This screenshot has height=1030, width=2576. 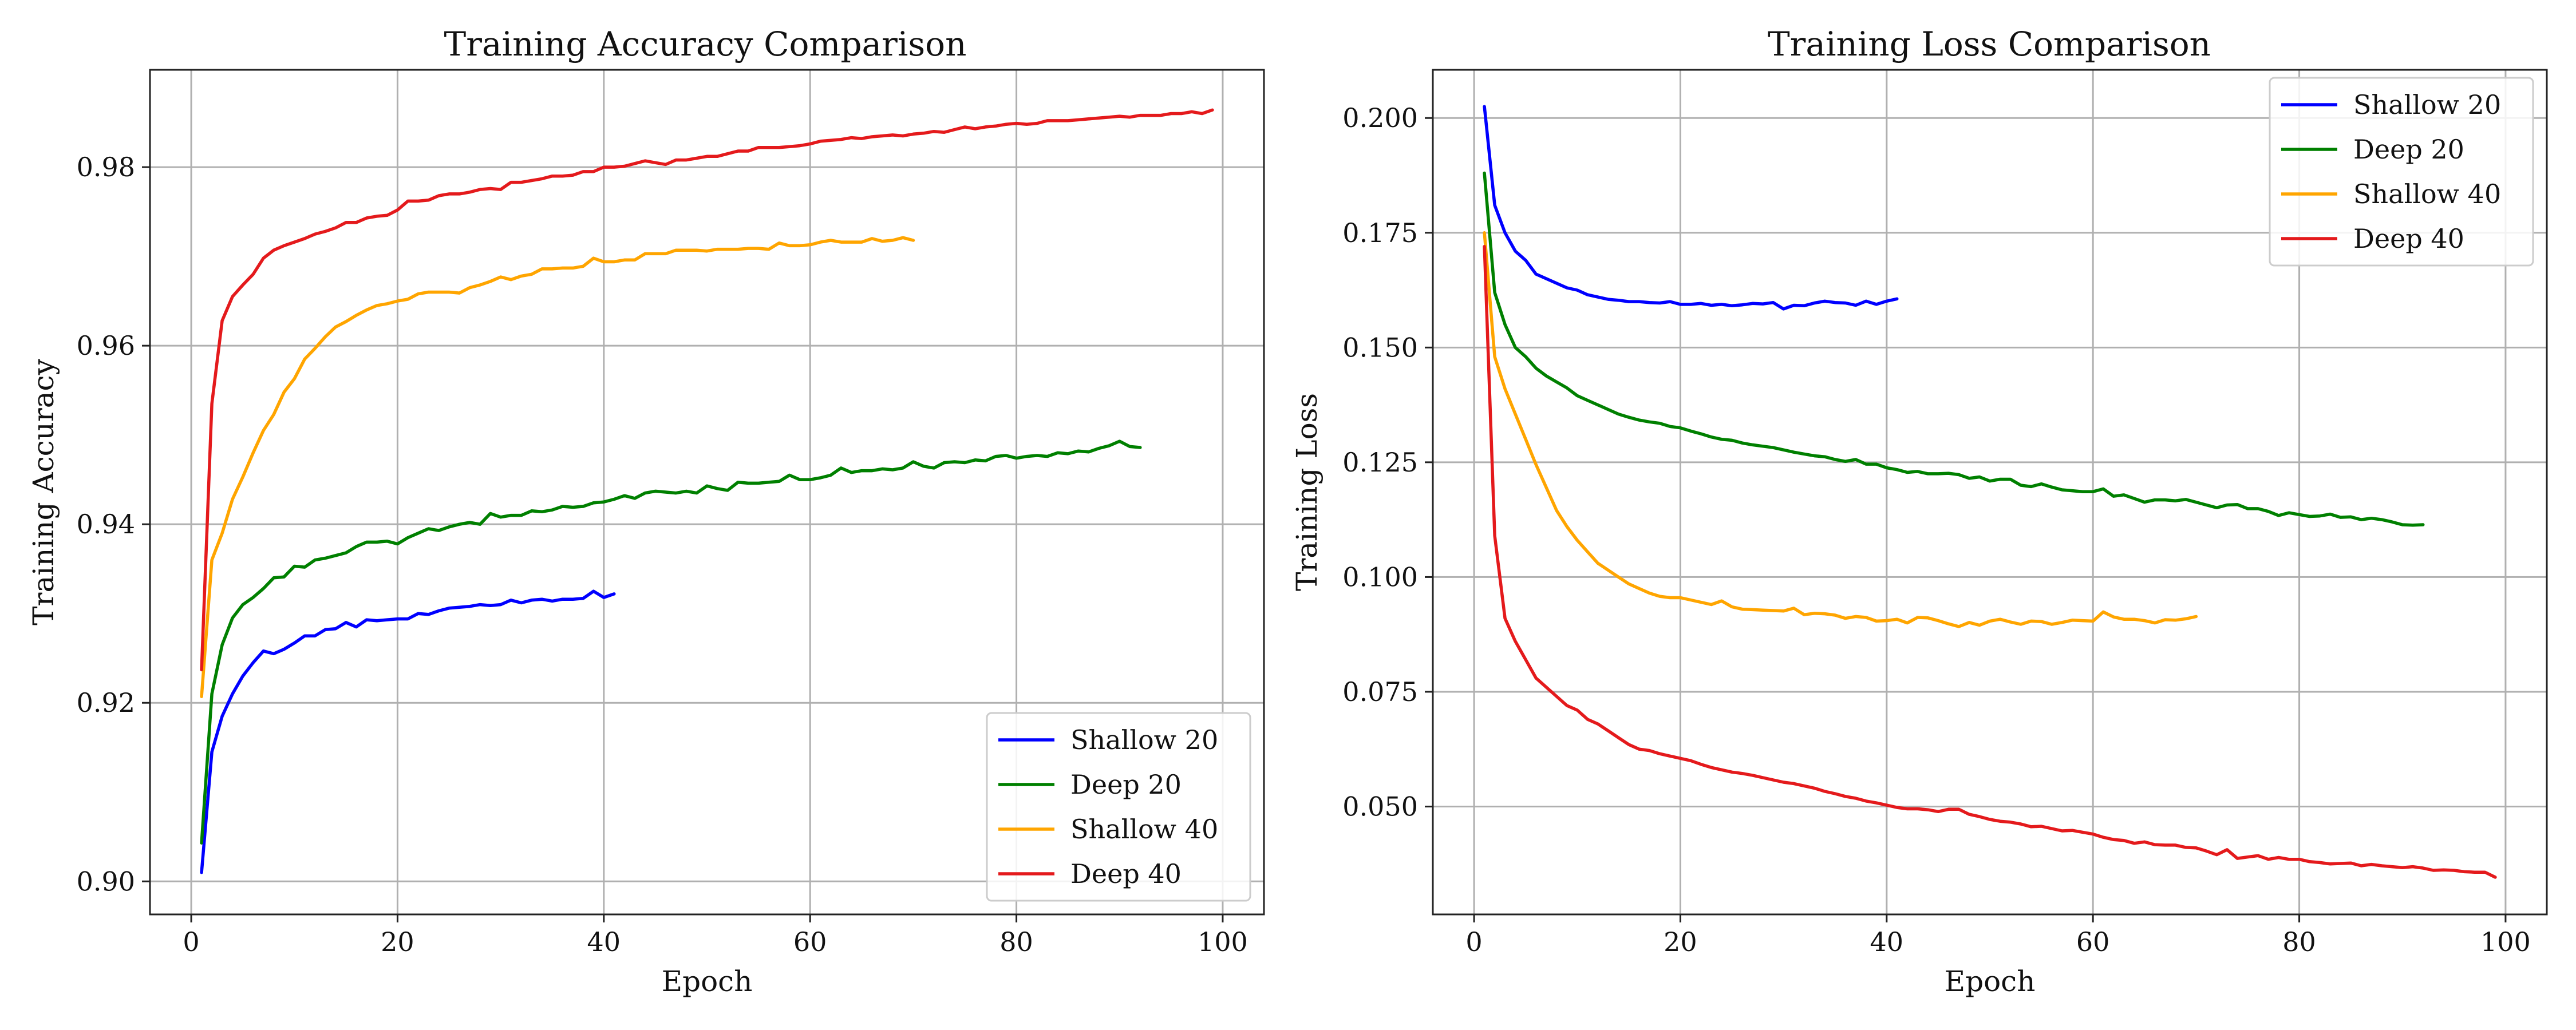 I want to click on y-tick-label: 0.175, so click(x=1380, y=232).